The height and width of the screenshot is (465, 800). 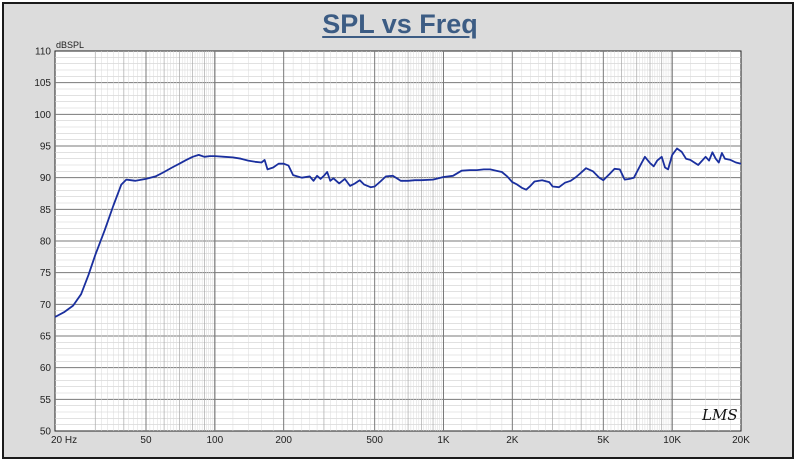 I want to click on x-tick-label: 2K, so click(x=512, y=440).